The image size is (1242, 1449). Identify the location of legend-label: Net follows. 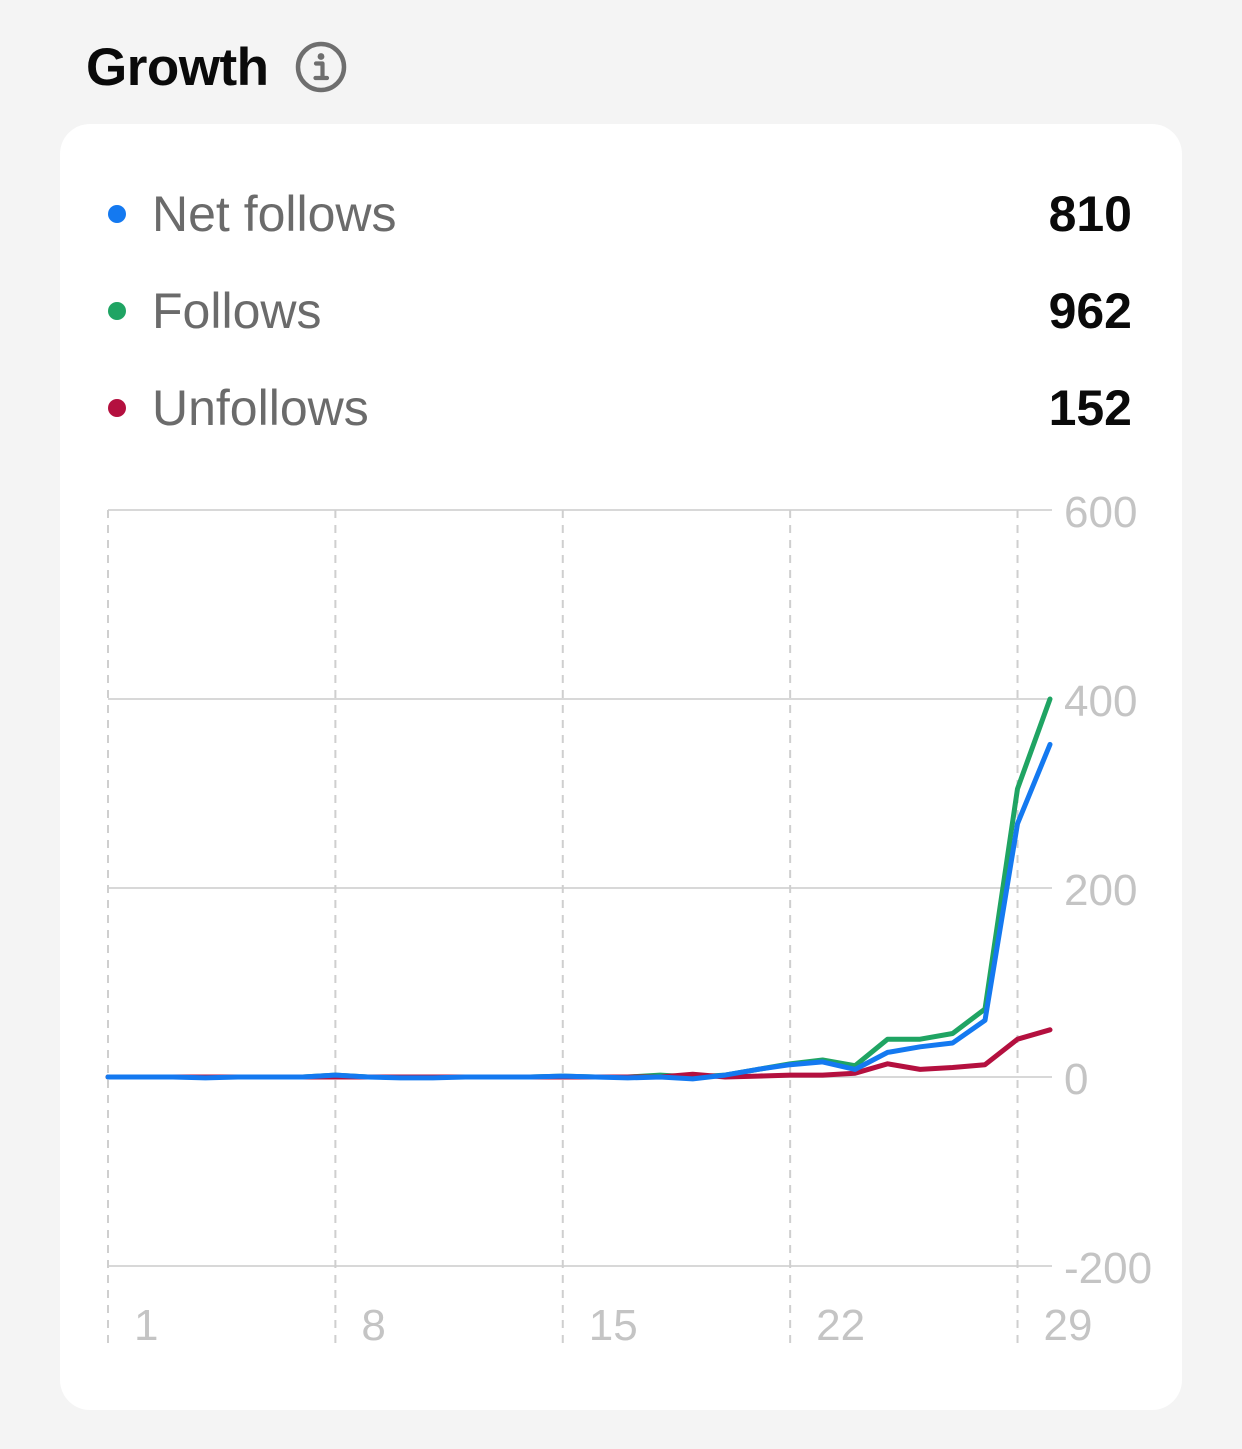
(274, 214).